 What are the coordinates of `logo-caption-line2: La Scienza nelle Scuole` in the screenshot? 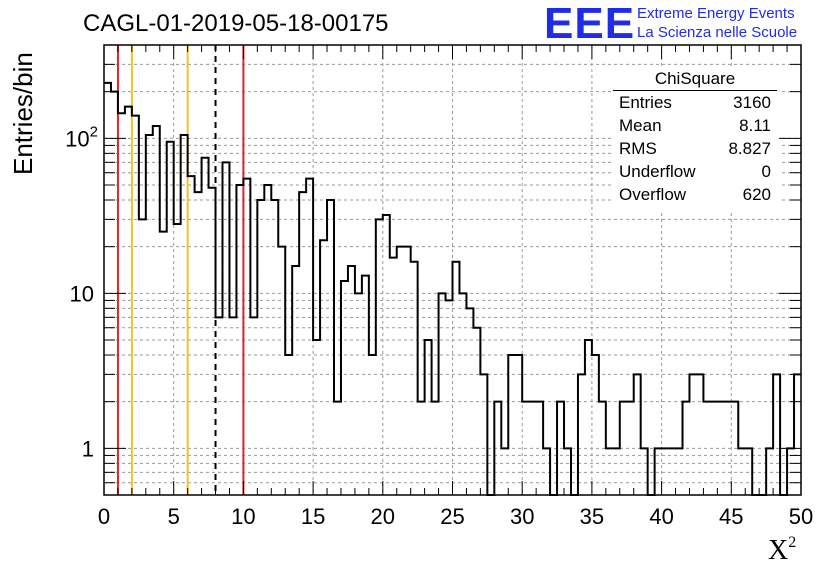 It's located at (717, 32).